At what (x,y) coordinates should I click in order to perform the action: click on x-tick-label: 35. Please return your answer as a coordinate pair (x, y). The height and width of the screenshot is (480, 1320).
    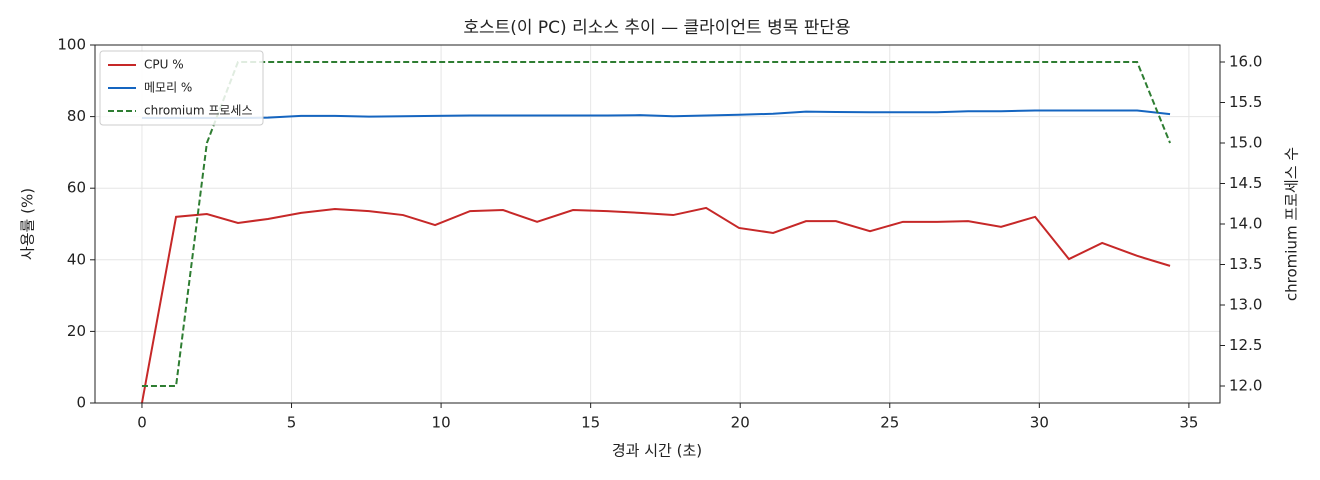
    Looking at the image, I should click on (1188, 423).